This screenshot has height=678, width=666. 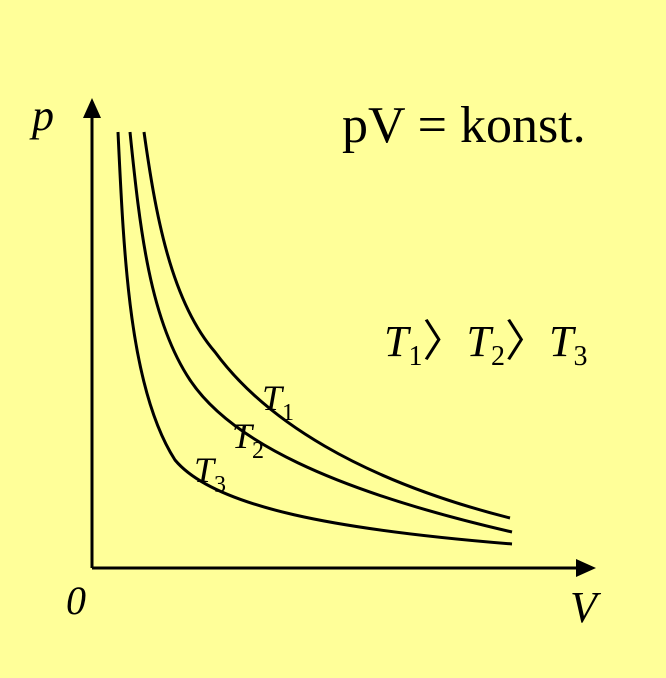 I want to click on order-t3: T, so click(x=563, y=341).